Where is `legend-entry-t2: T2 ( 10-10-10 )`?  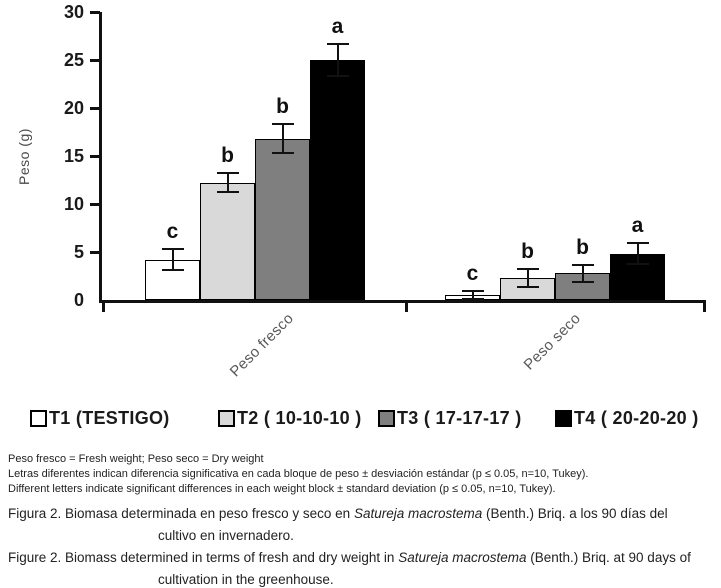 legend-entry-t2: T2 ( 10-10-10 ) is located at coordinates (290, 418).